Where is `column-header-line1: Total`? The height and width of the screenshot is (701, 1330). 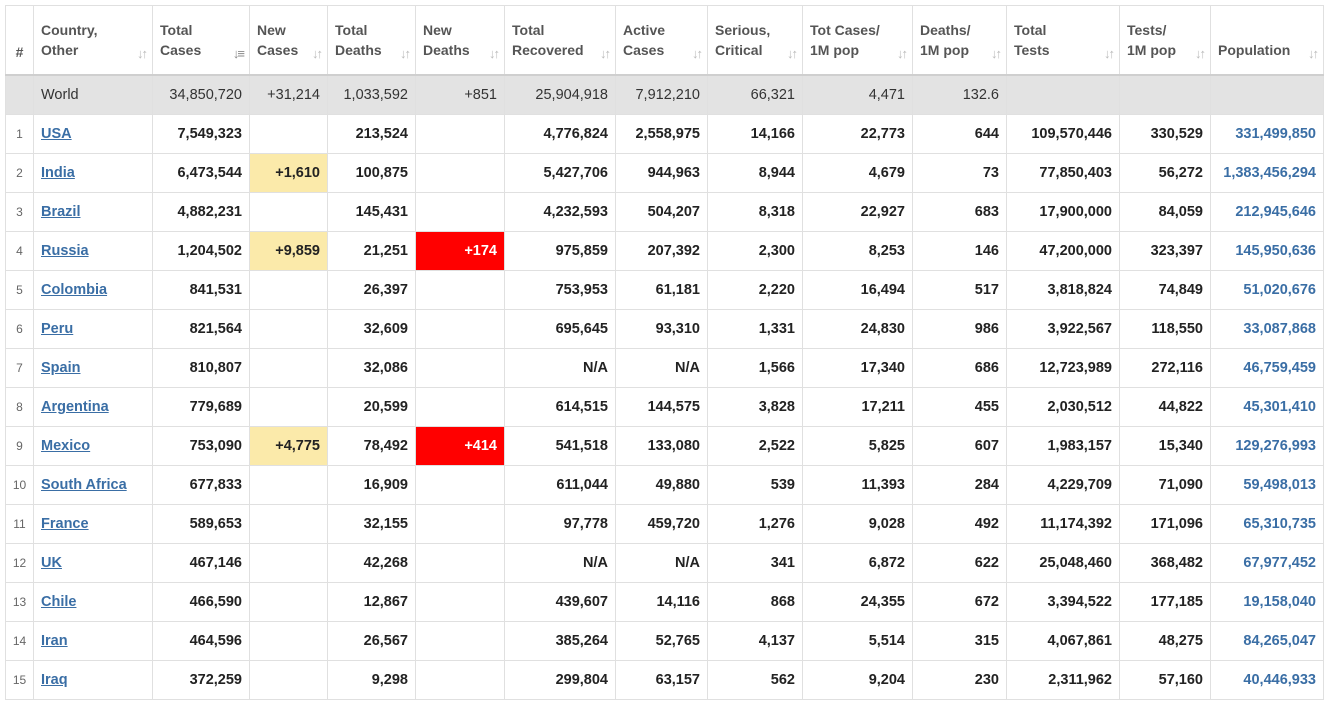
column-header-line1: Total is located at coordinates (528, 30).